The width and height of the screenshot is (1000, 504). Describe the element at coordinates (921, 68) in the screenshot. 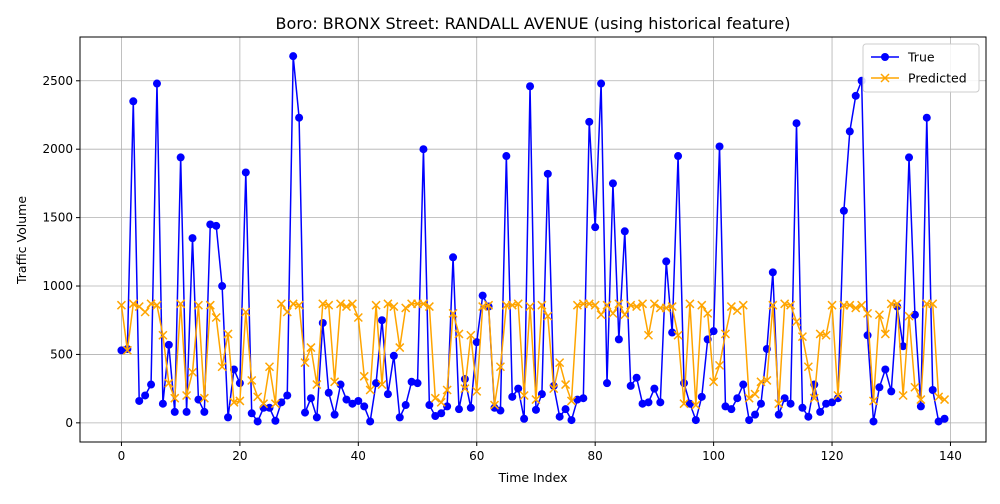

I see `legend: True Predicted` at that location.